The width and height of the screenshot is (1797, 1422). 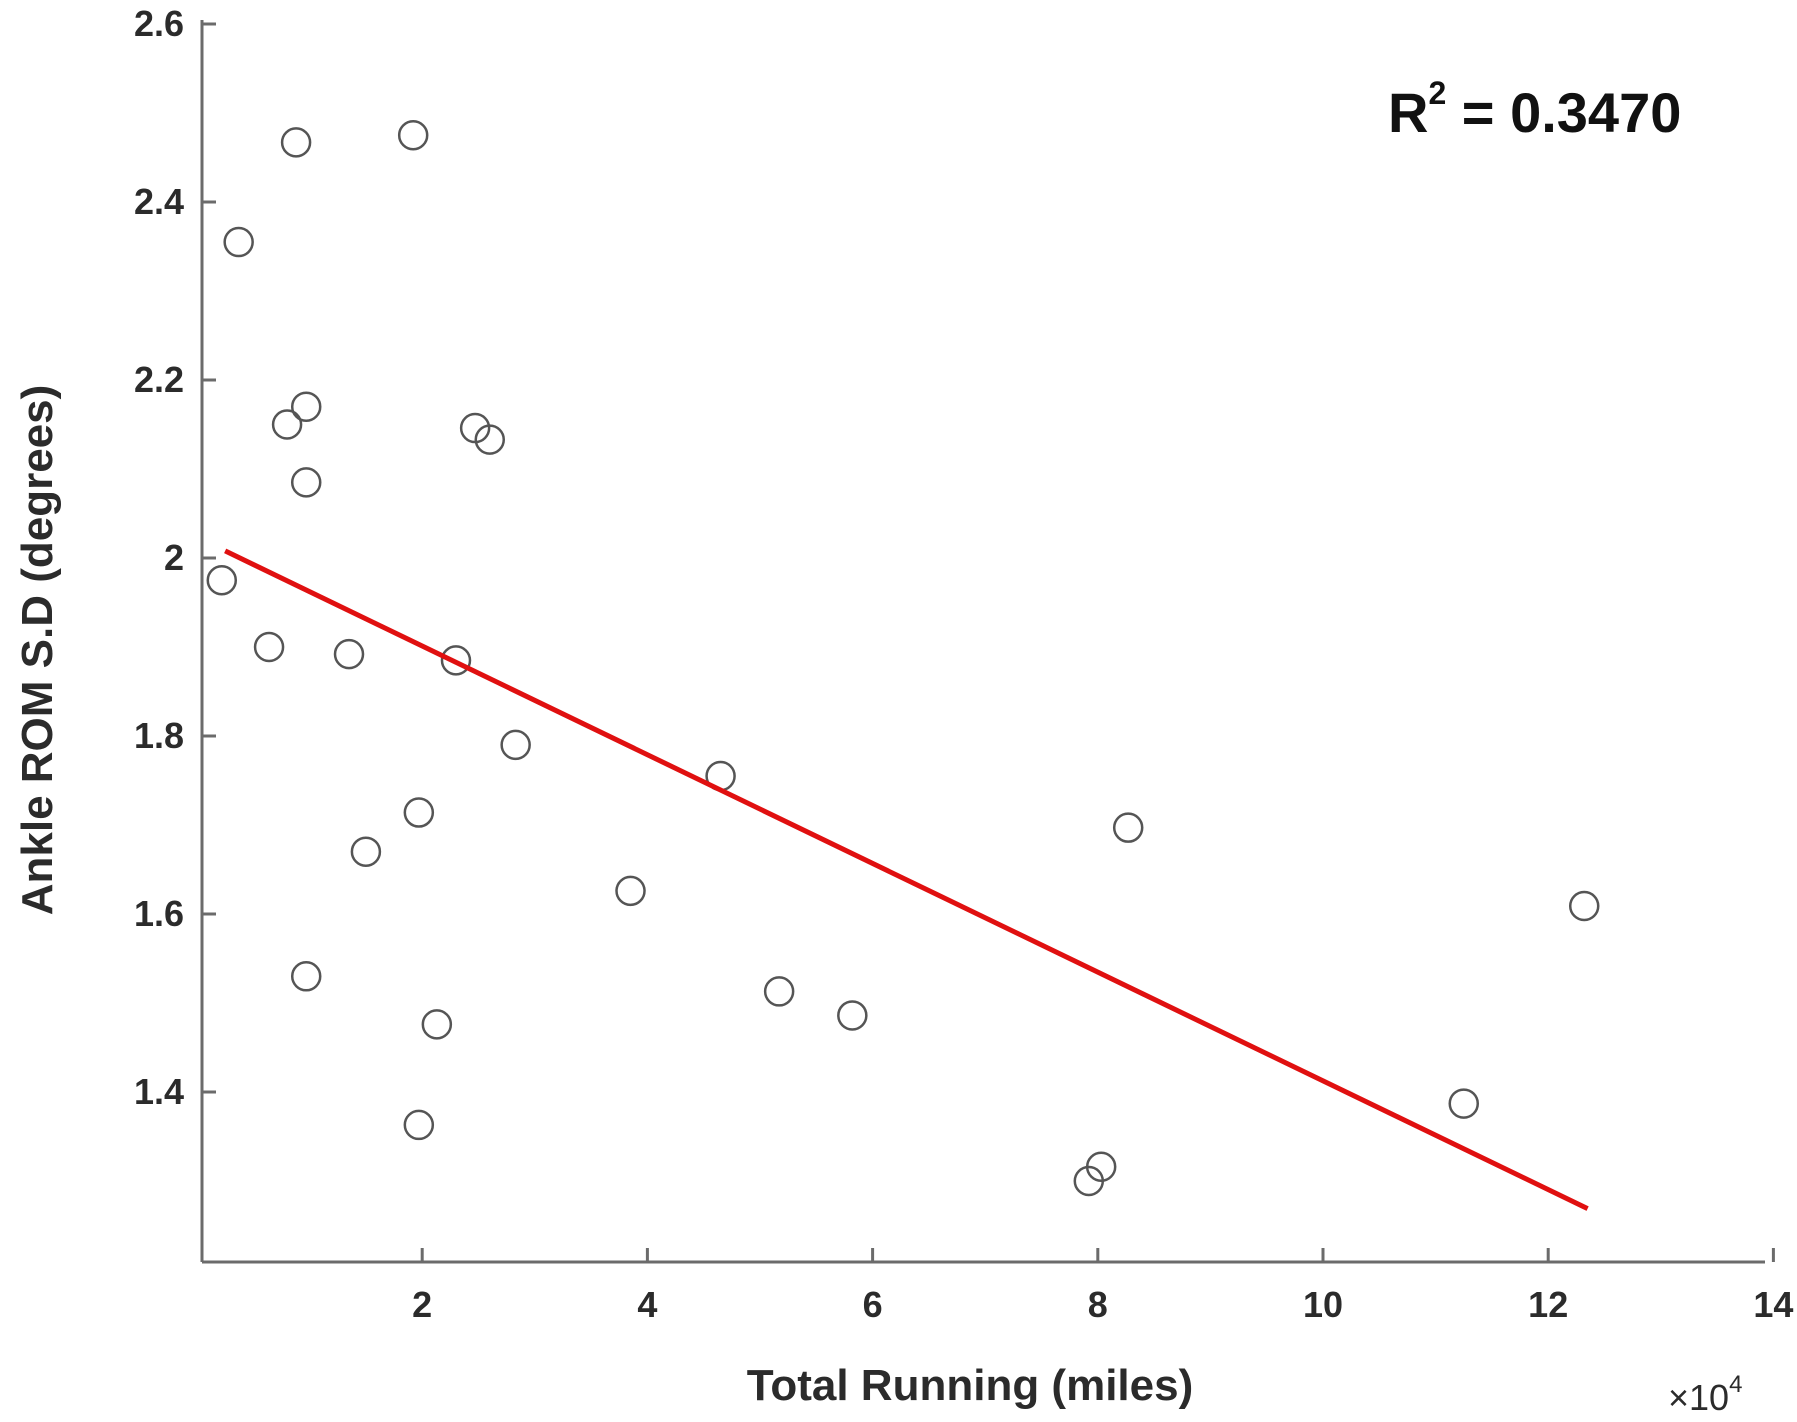 I want to click on r-squared-superscript: 2, so click(x=1437, y=93).